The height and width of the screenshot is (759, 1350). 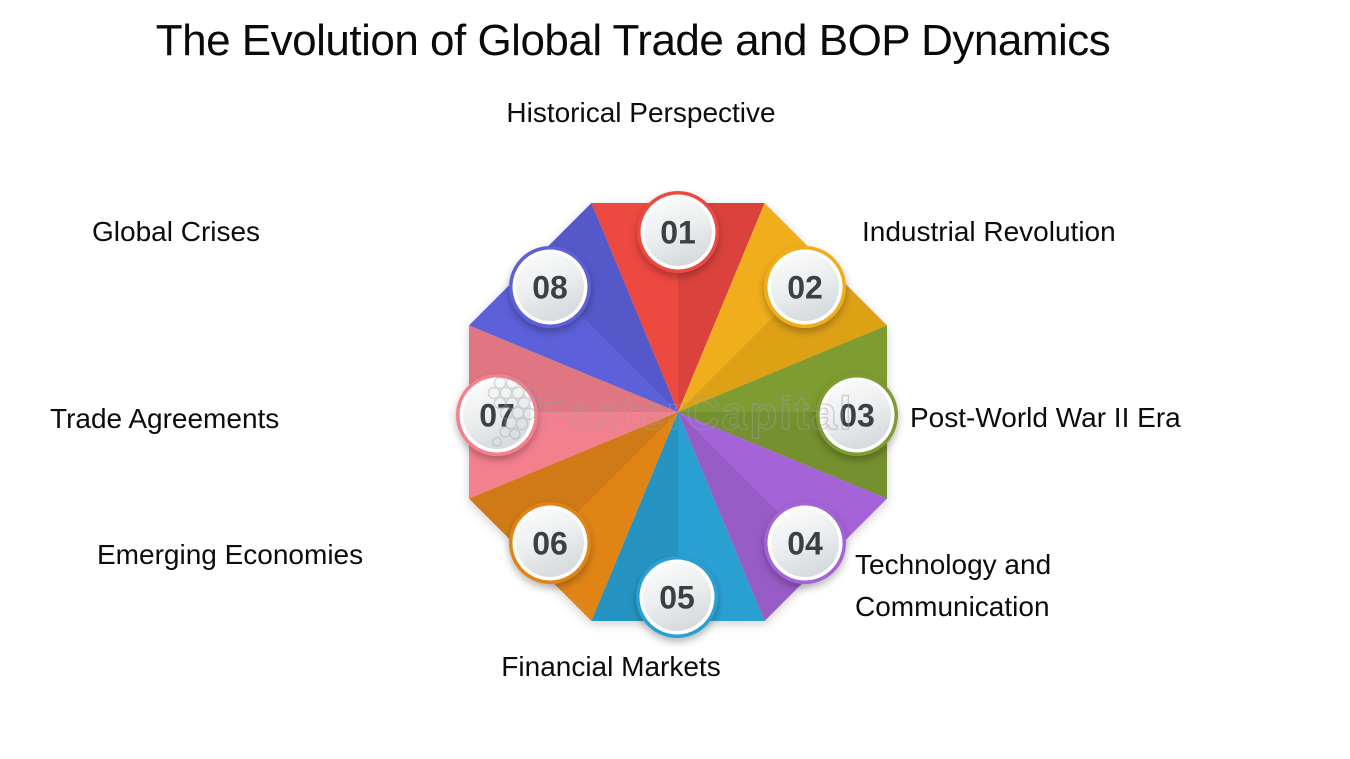 I want to click on badge-number: 04, so click(x=805, y=544).